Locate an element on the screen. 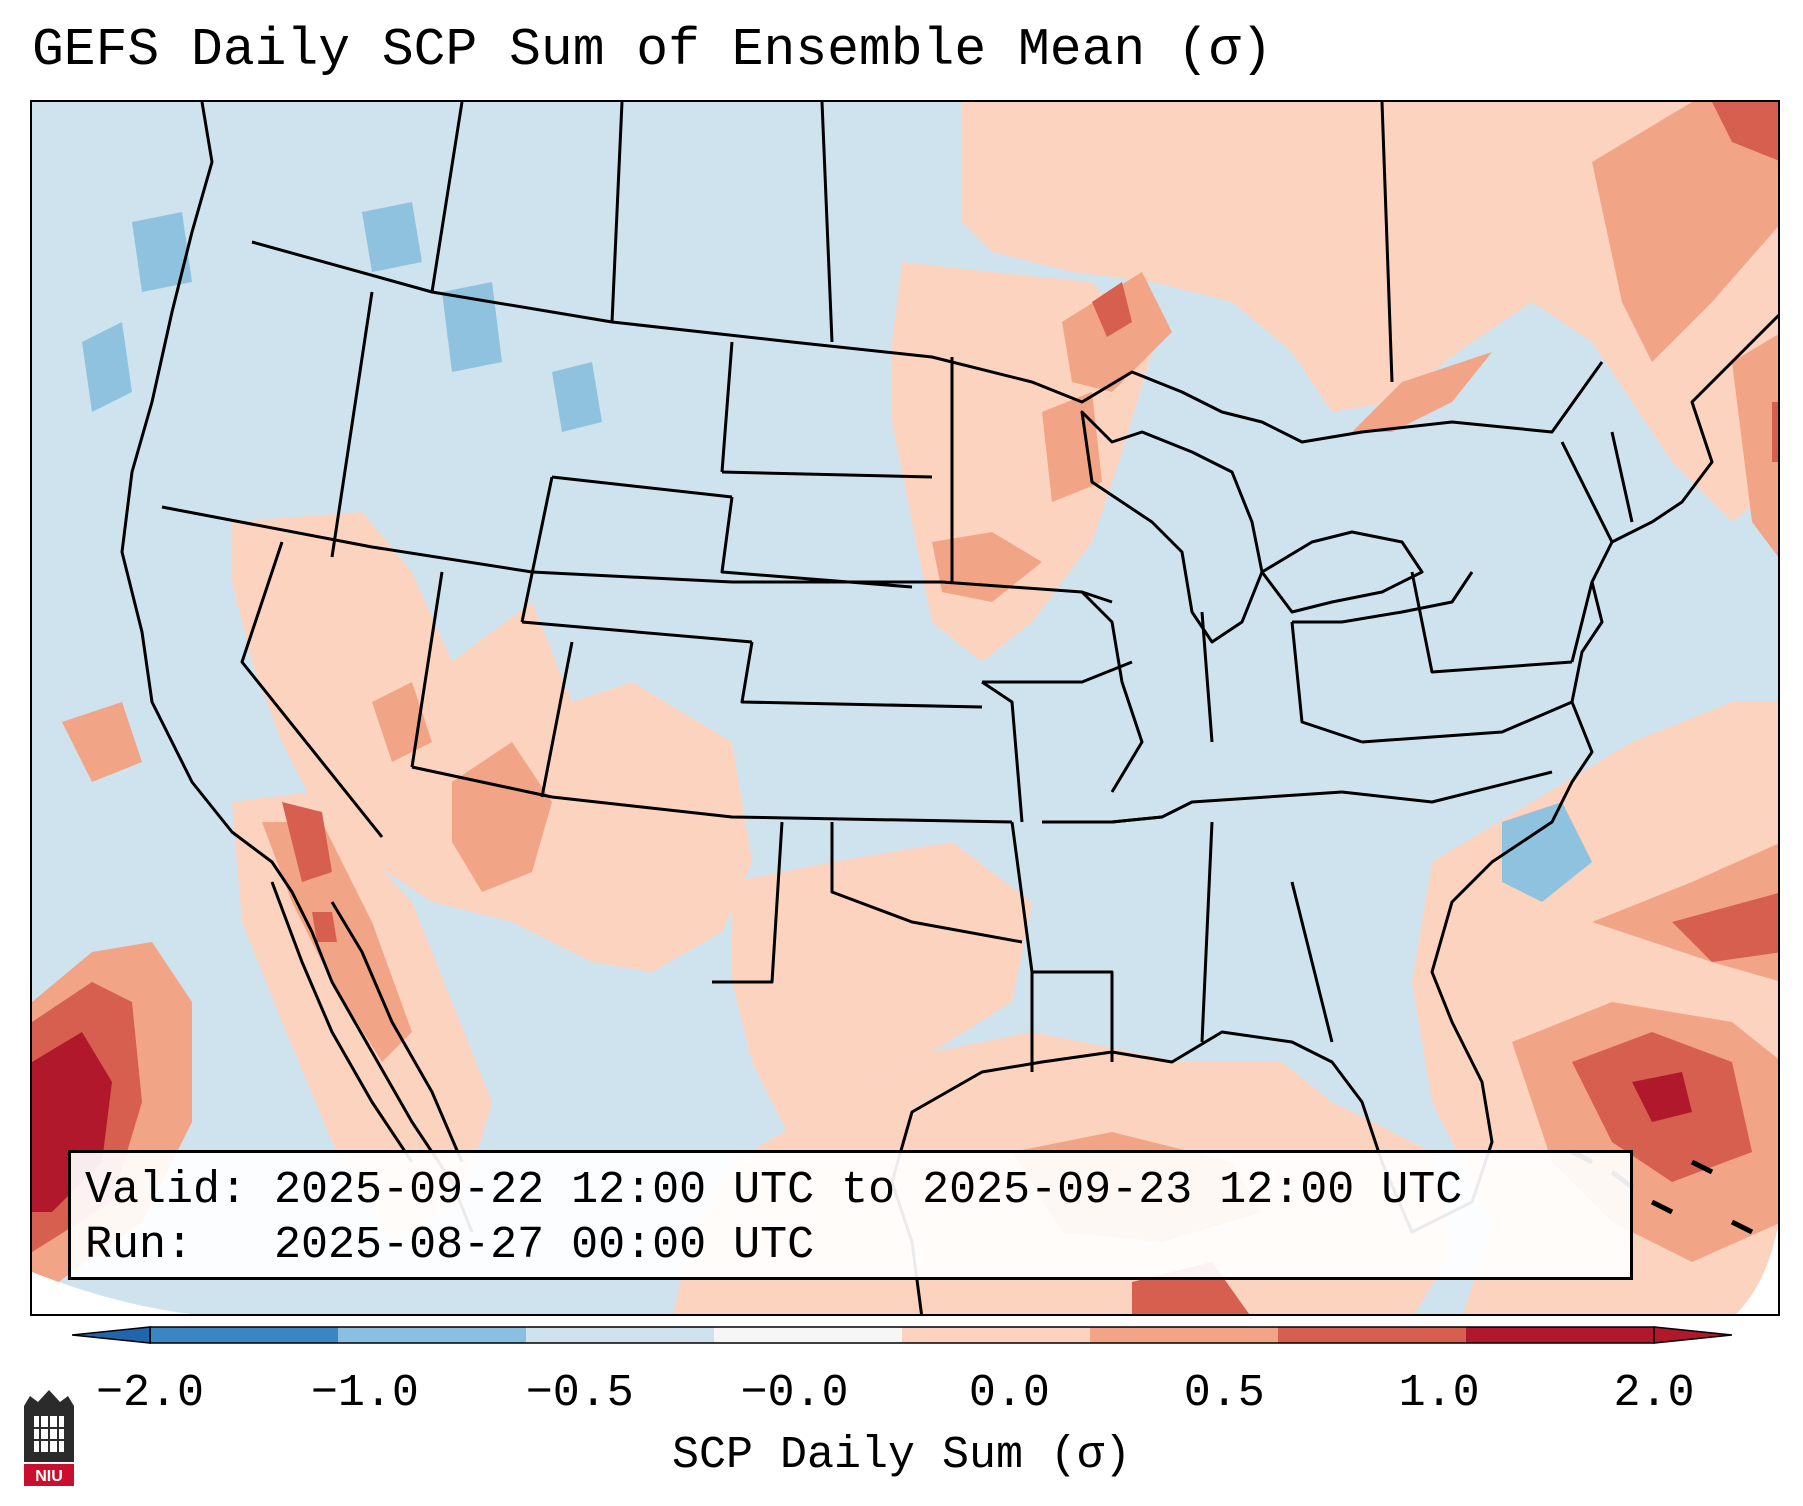  colorbar-tick-label: −2.0 is located at coordinates (150, 1393).